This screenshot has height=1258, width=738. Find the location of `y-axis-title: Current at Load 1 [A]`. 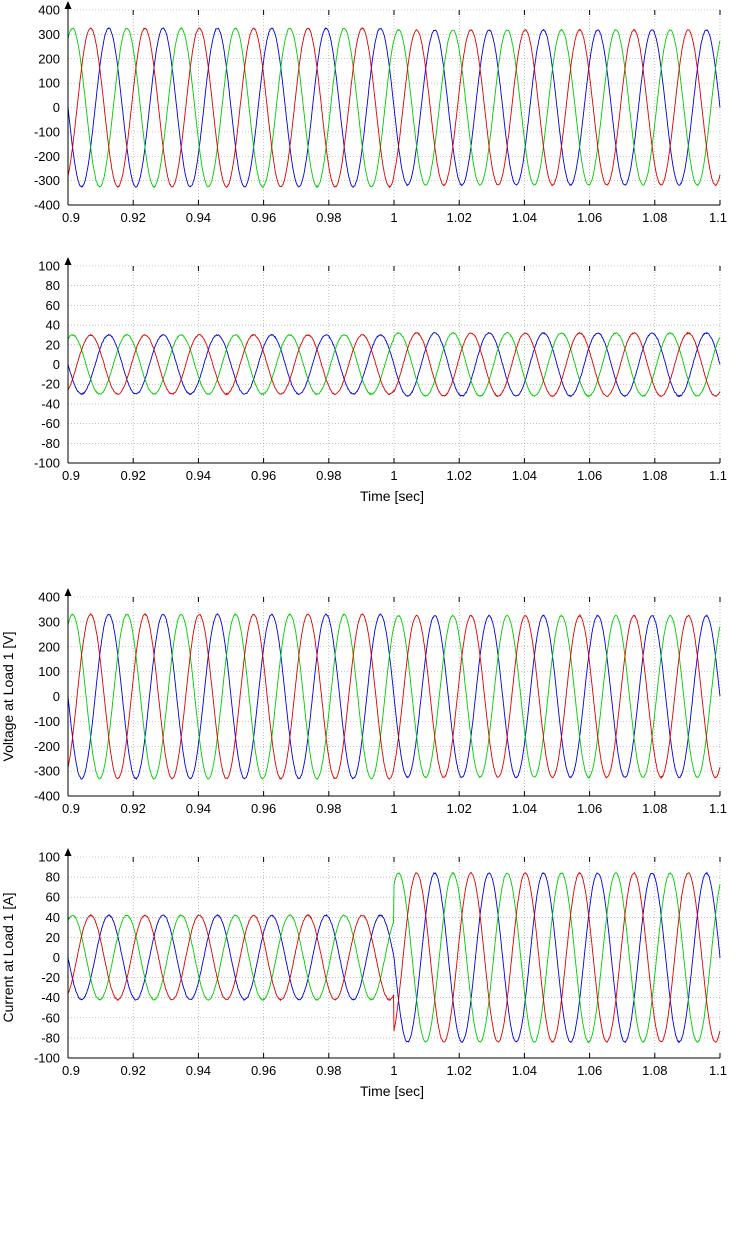

y-axis-title: Current at Load 1 [A] is located at coordinates (8, 958).